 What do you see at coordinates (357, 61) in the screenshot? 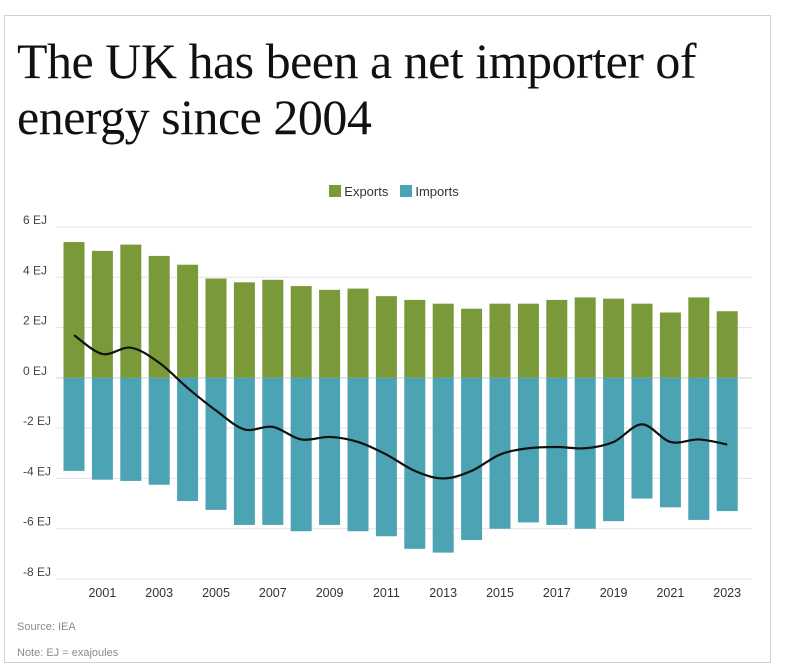
I see `title-line-1: The UK has been a net importer of` at bounding box center [357, 61].